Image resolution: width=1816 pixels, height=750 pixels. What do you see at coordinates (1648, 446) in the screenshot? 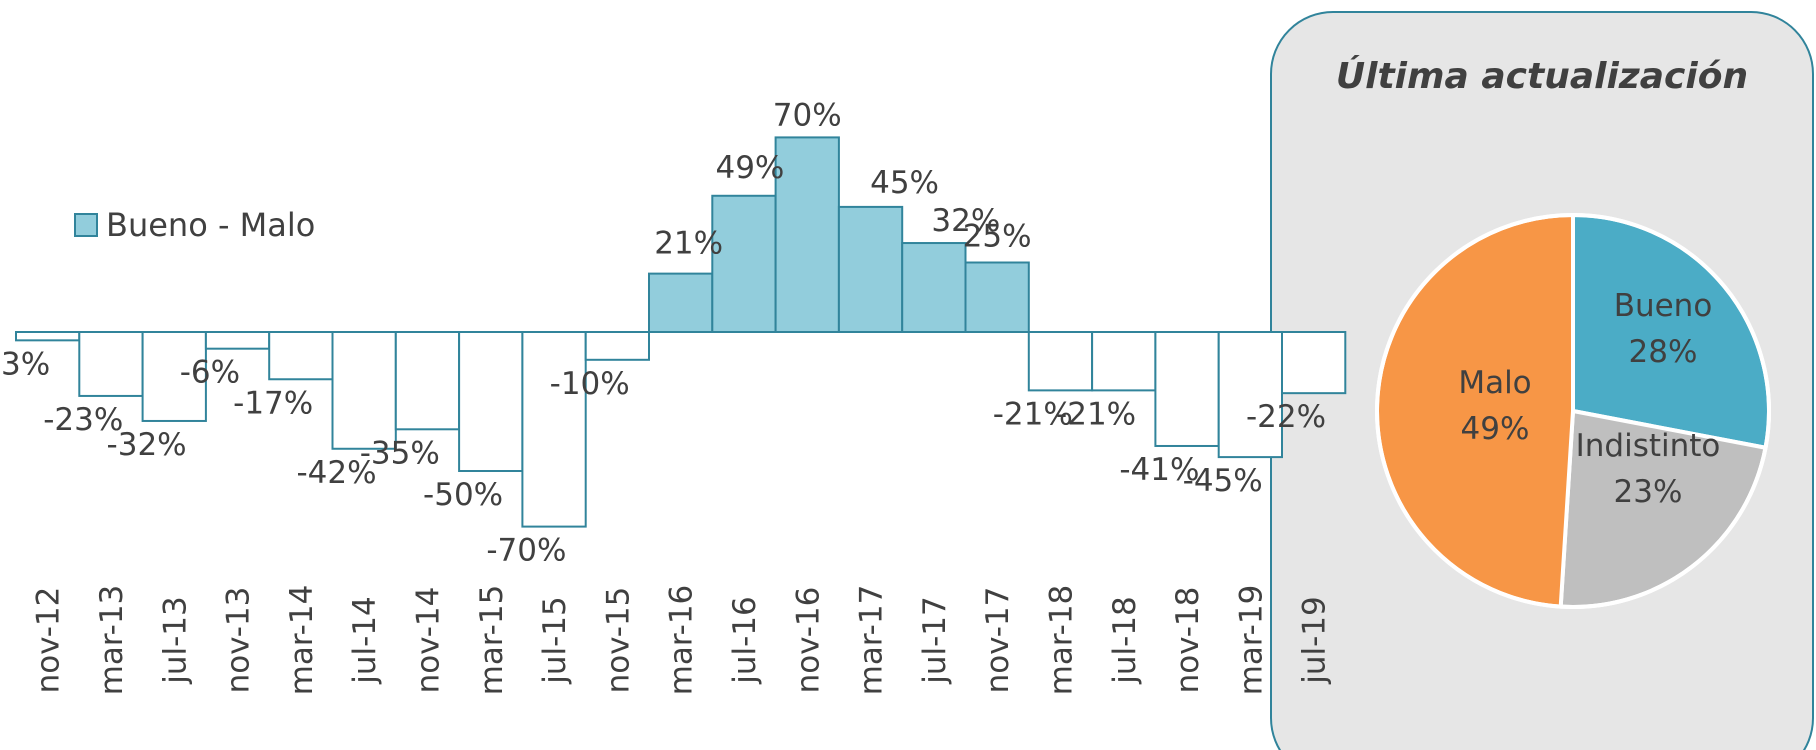
I see `pie-label-name-indistinto: Indistinto` at bounding box center [1648, 446].